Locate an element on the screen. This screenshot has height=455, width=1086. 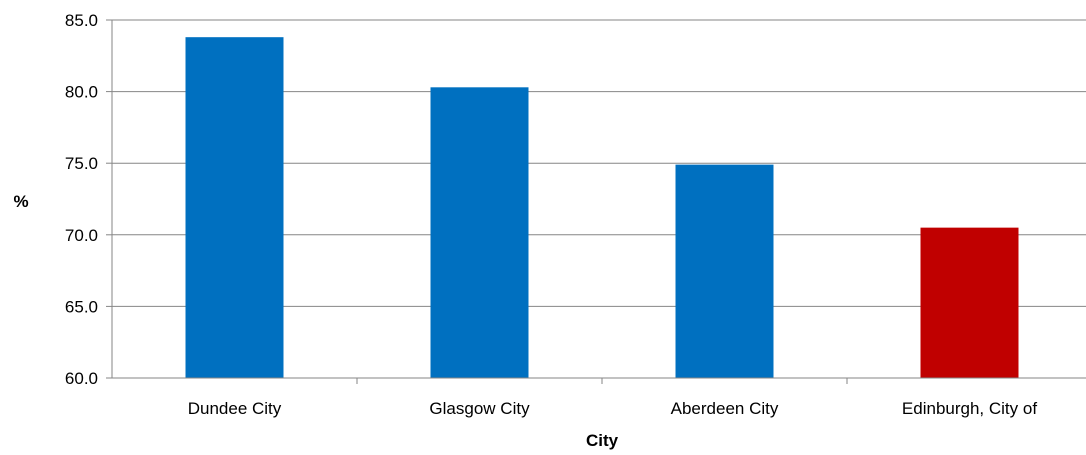
y-tick-label: 60.0 is located at coordinates (81, 378).